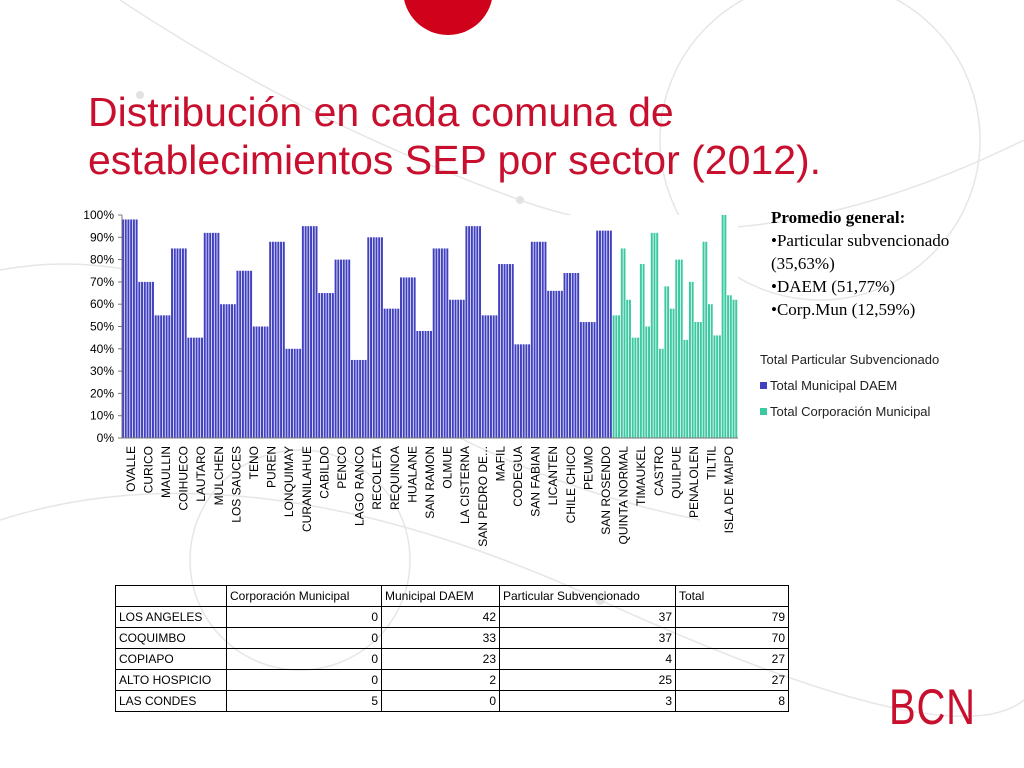  Describe the element at coordinates (236, 484) in the screenshot. I see `x-tick-label: LOS SAUCES` at that location.